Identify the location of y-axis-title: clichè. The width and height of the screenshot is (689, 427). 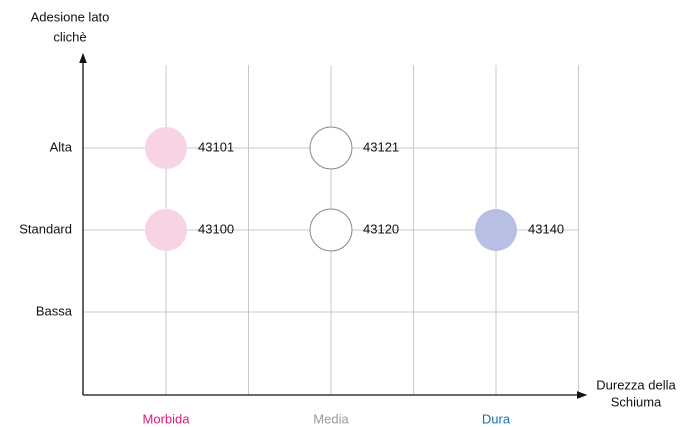
(69, 36).